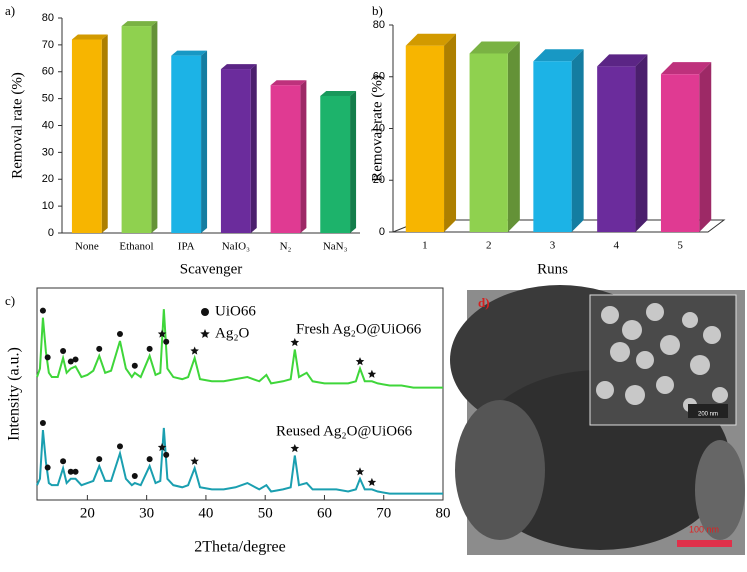  I want to click on x-tick-label: 3, so click(553, 246).